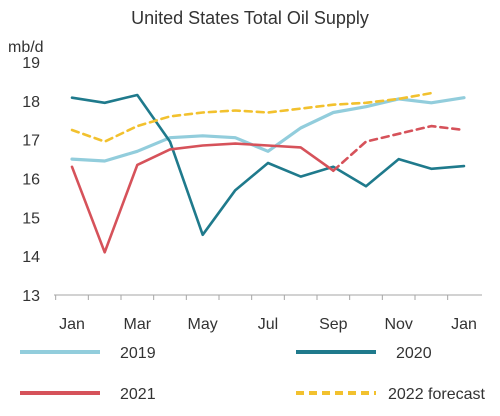 The height and width of the screenshot is (416, 500). I want to click on x-tick-label: Sep, so click(333, 324).